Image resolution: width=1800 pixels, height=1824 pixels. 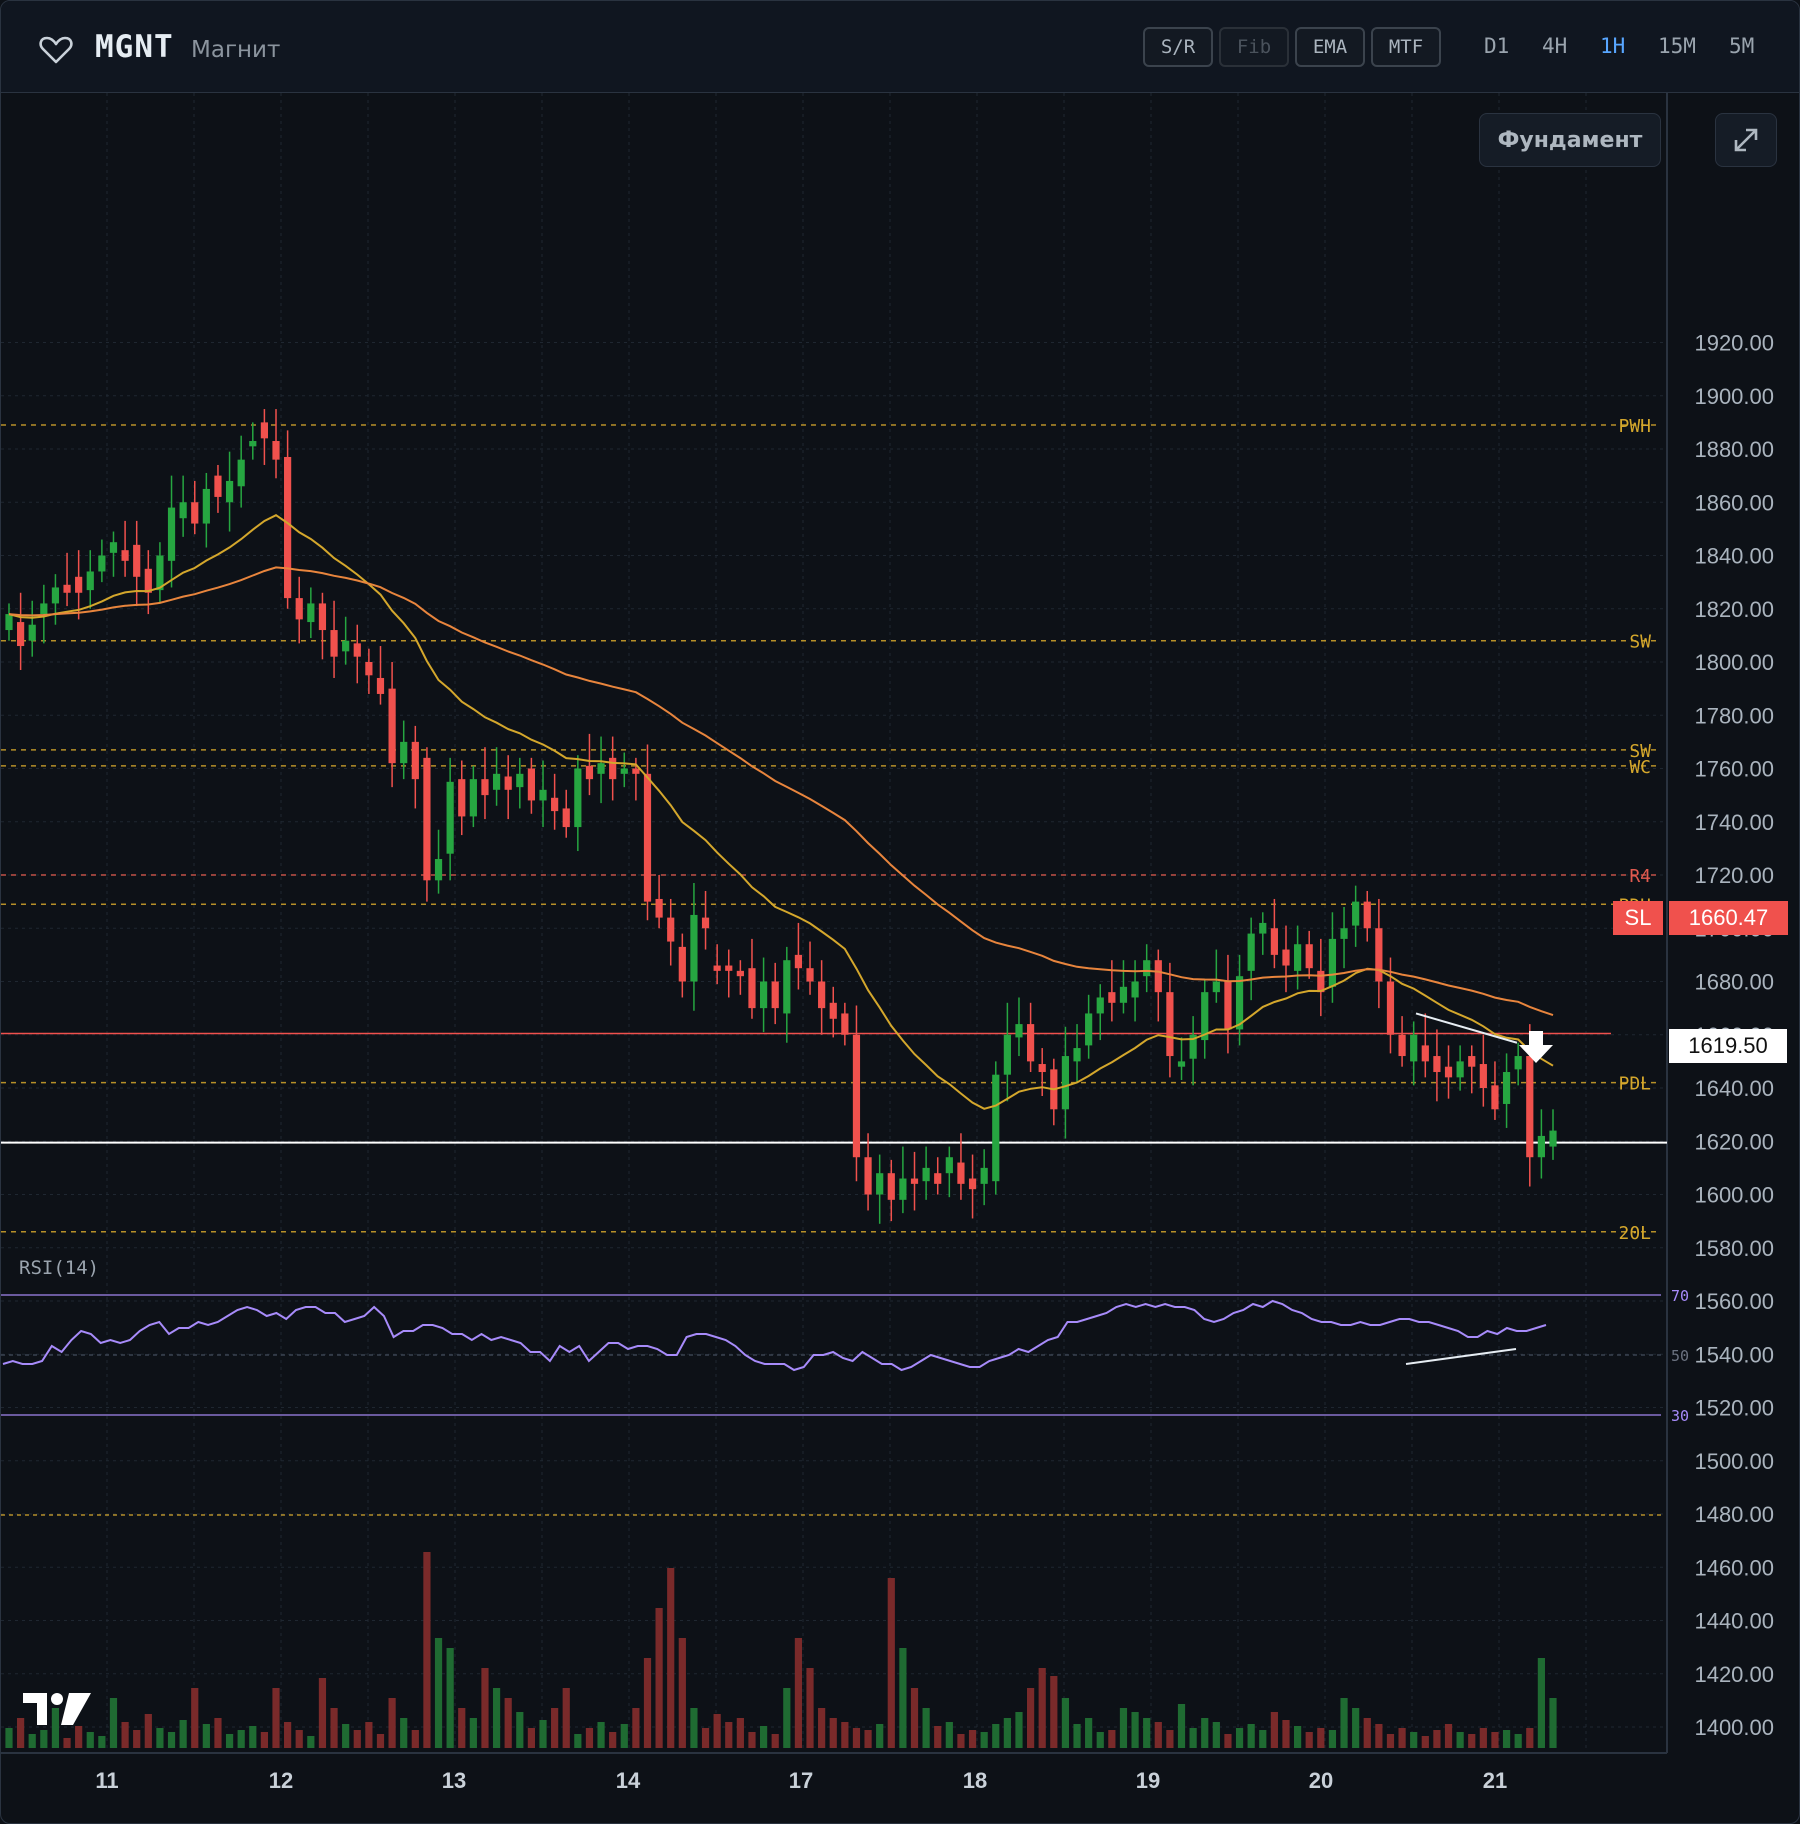 What do you see at coordinates (1734, 449) in the screenshot?
I see `price-axis-label: 1880.00` at bounding box center [1734, 449].